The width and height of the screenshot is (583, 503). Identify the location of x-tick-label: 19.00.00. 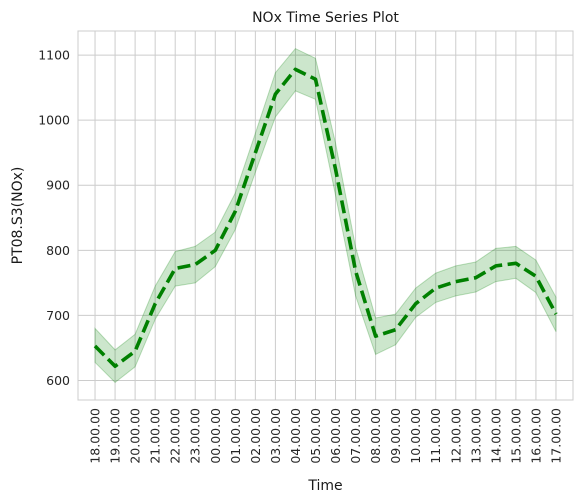
(115, 436).